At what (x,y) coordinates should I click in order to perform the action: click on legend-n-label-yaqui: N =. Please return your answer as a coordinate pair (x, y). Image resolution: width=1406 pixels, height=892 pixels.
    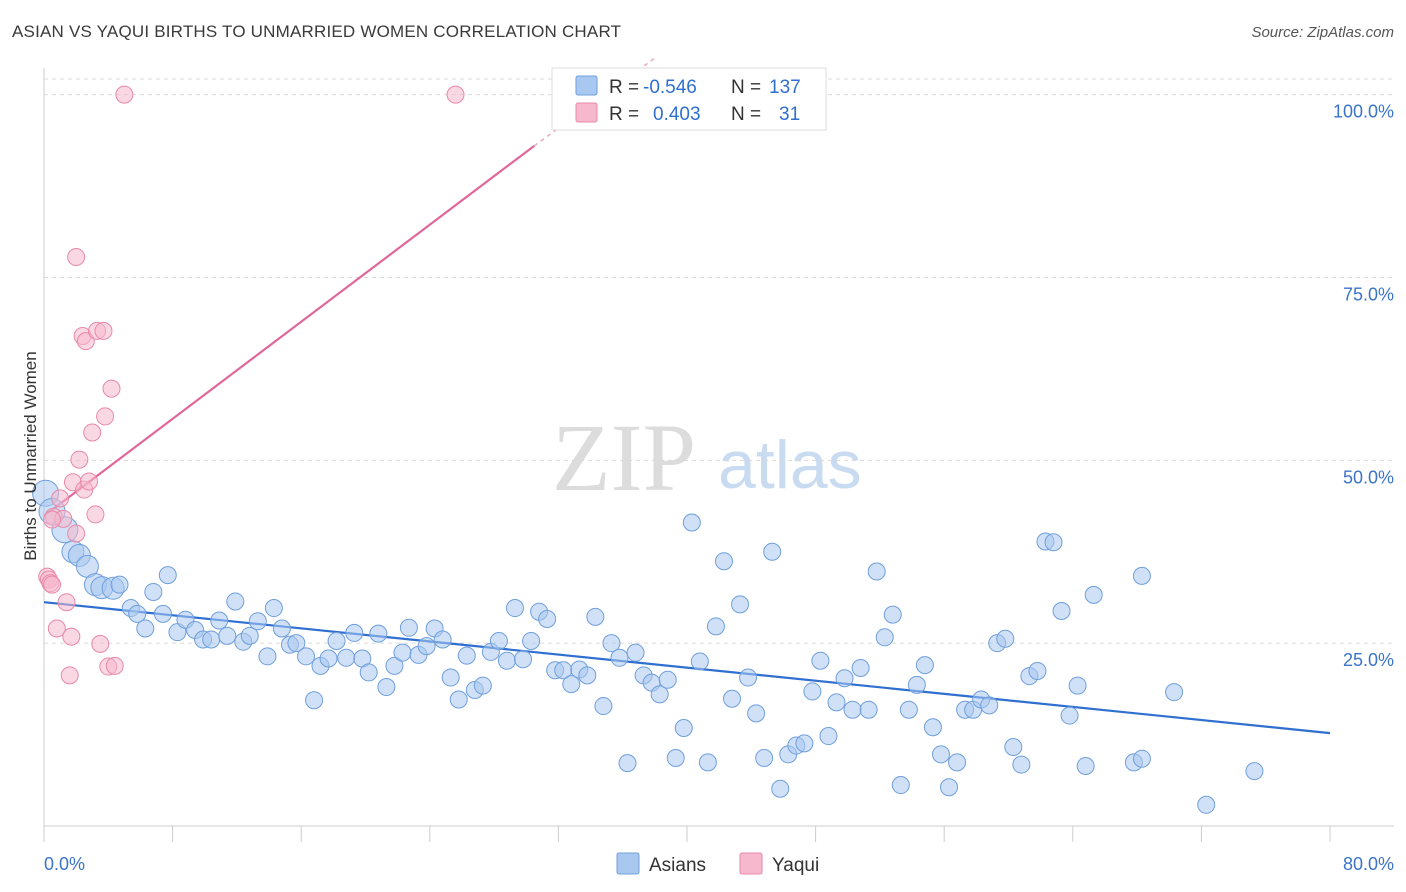
    Looking at the image, I should click on (746, 114).